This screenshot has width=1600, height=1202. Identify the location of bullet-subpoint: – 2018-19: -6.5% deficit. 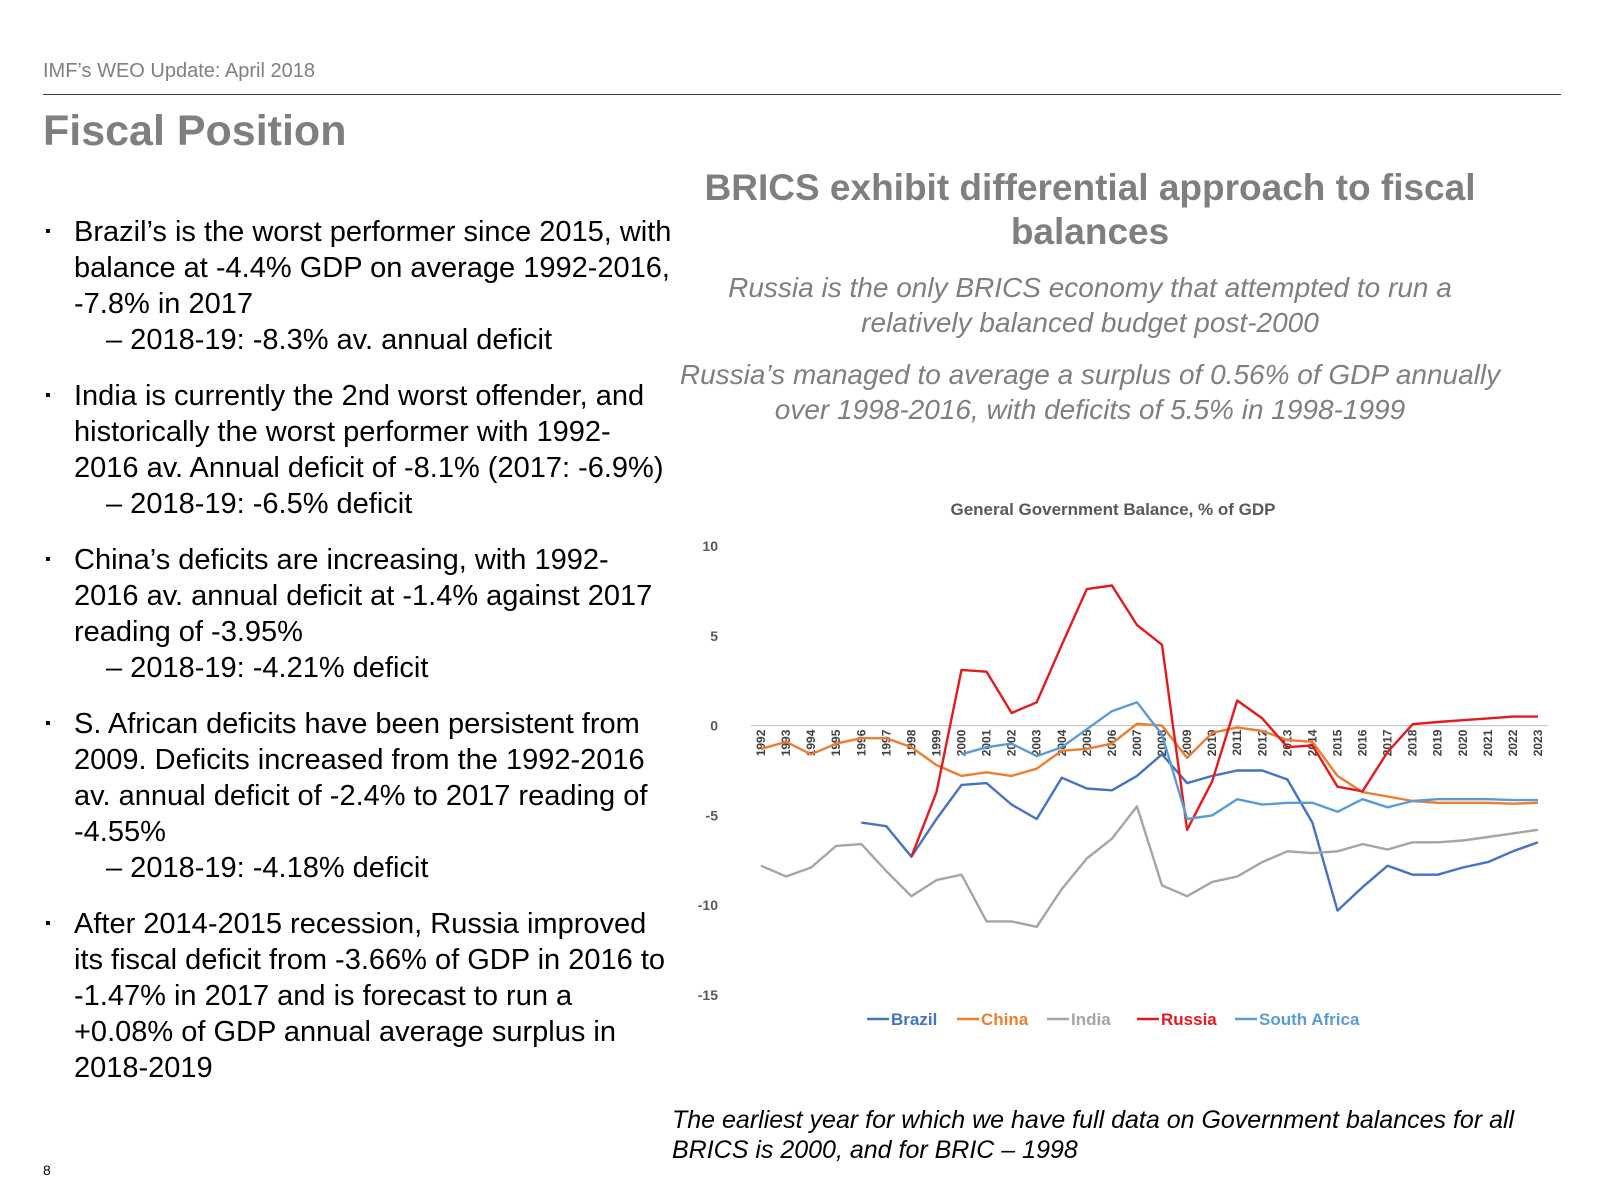
(259, 504).